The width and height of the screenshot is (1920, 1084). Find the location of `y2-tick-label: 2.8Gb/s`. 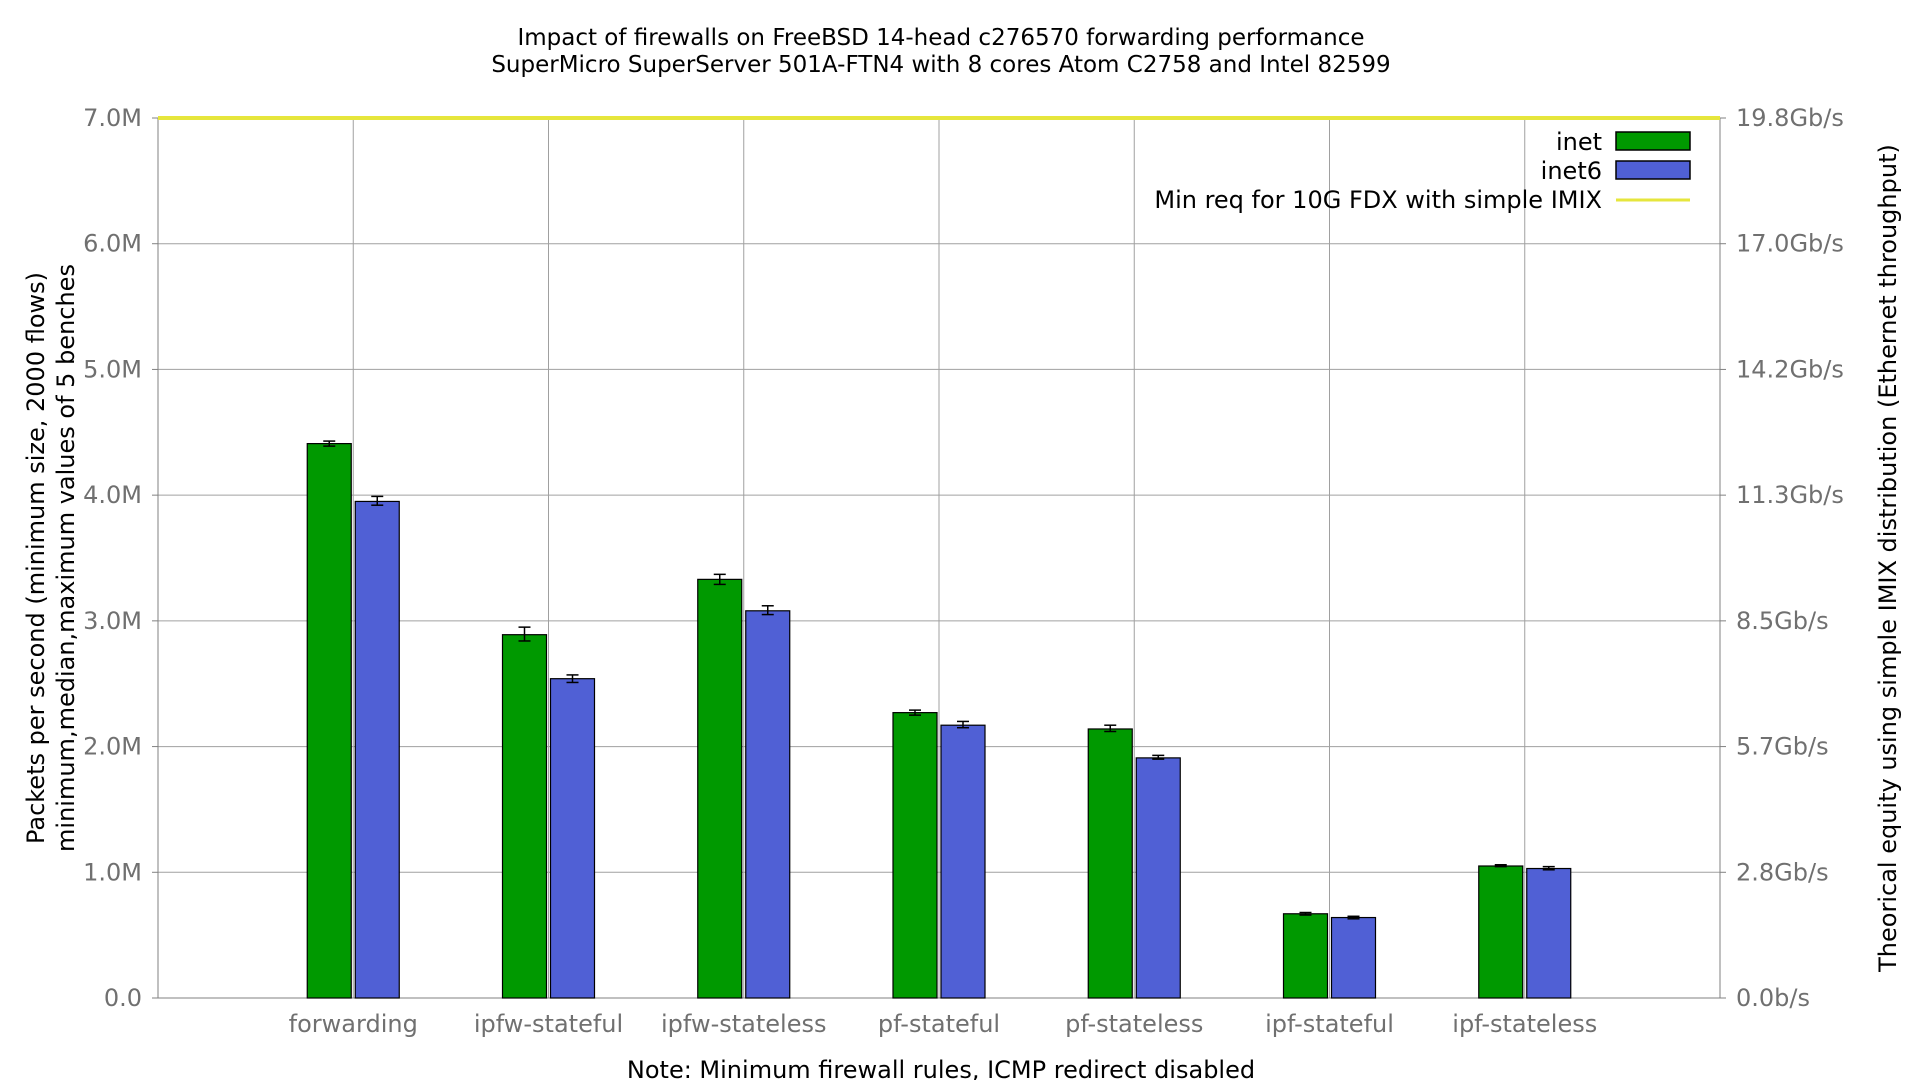

y2-tick-label: 2.8Gb/s is located at coordinates (1782, 872).